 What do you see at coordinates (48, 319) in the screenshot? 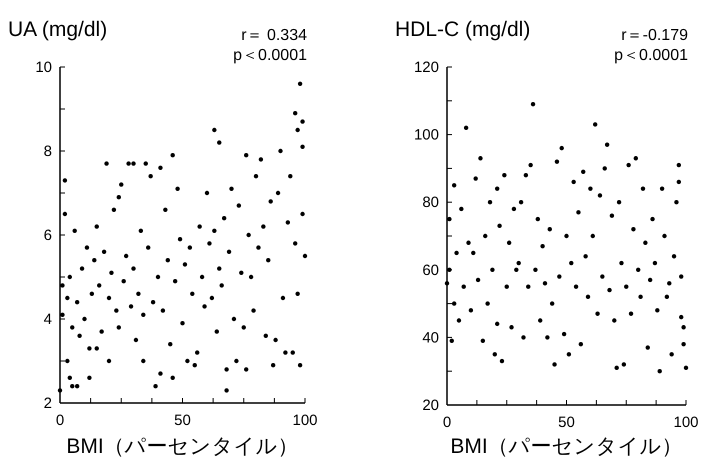
I see `y-tick-label: 4` at bounding box center [48, 319].